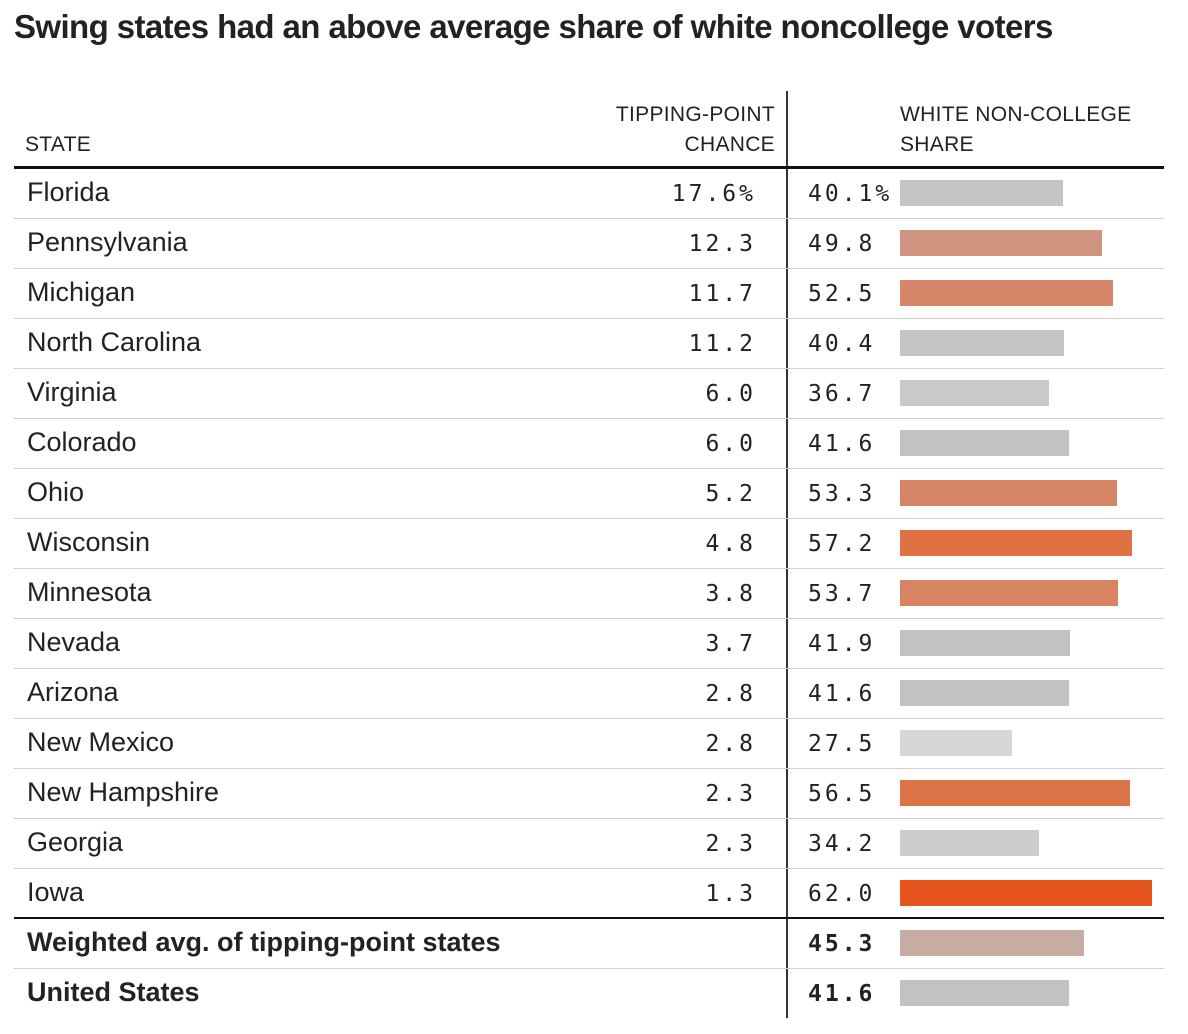 This screenshot has width=1188, height=1034. What do you see at coordinates (842, 744) in the screenshot?
I see `row-white-noncollege-value: 27.5` at bounding box center [842, 744].